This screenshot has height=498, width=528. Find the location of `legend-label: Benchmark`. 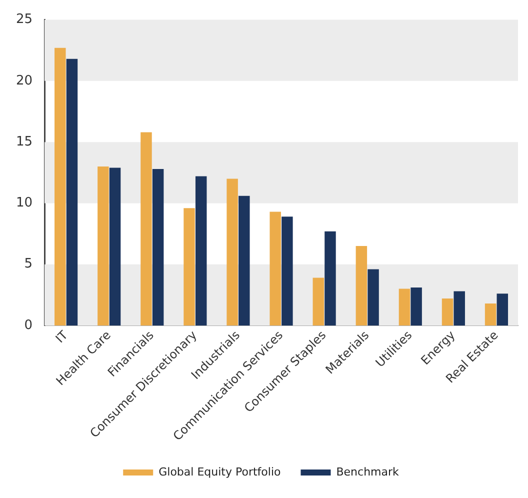

legend-label: Benchmark is located at coordinates (368, 471).